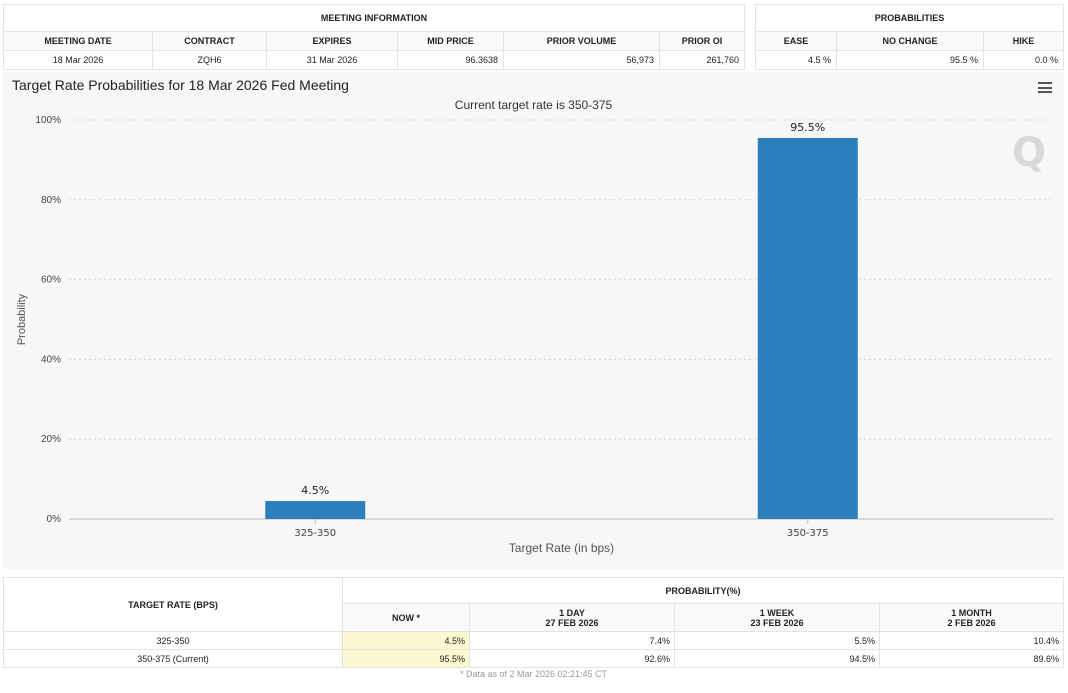  What do you see at coordinates (78, 41) in the screenshot?
I see `meeting-date-header: MEETING DATE` at bounding box center [78, 41].